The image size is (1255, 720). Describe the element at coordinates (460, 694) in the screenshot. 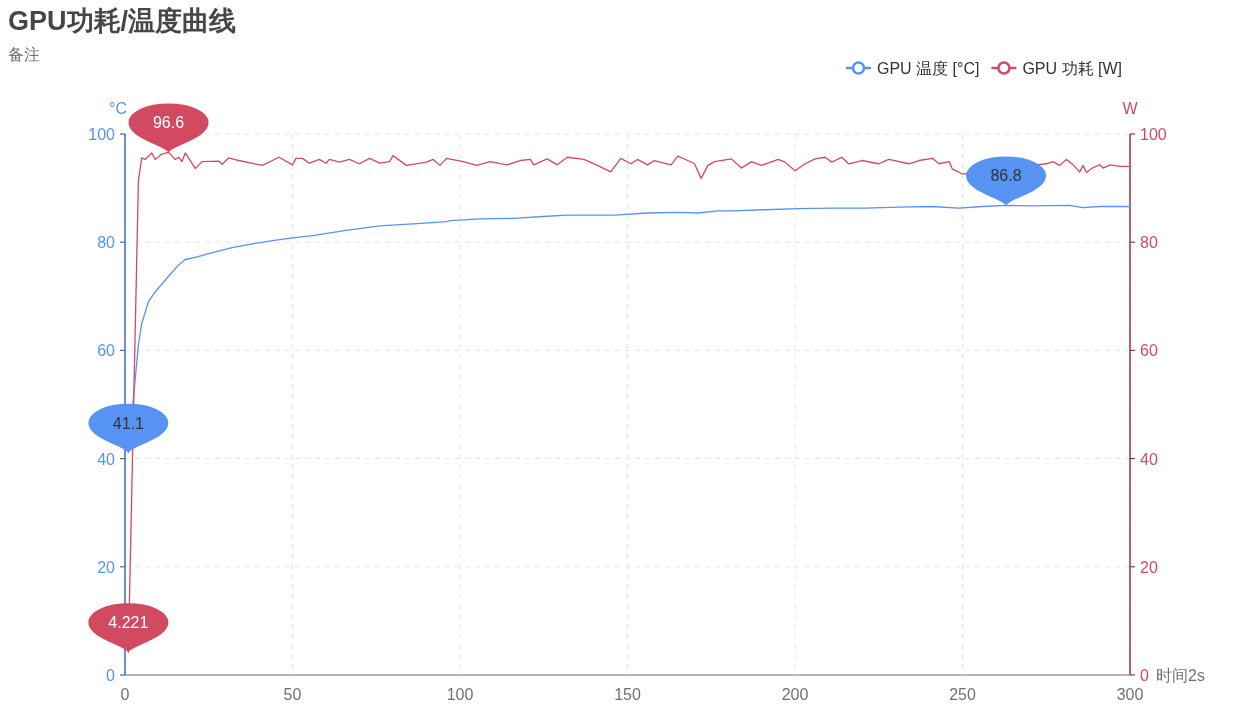

I see `x-tick-label: 100` at that location.